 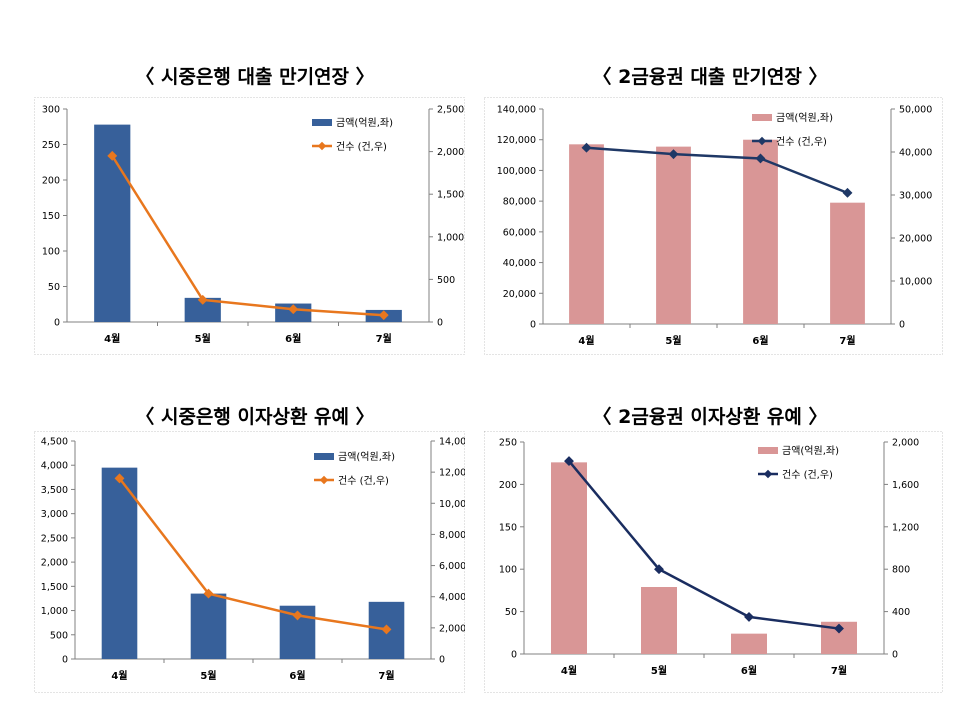 What do you see at coordinates (452, 597) in the screenshot?
I see `right-tick-label: 4,000` at bounding box center [452, 597].